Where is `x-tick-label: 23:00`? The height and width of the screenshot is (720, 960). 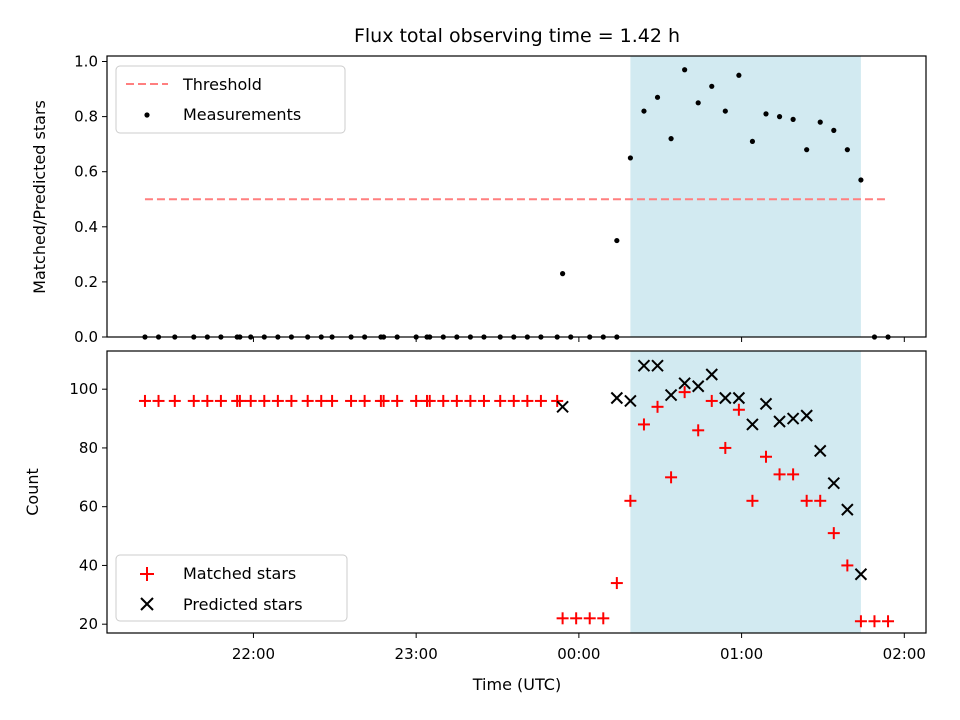
x-tick-label: 23:00 is located at coordinates (416, 654).